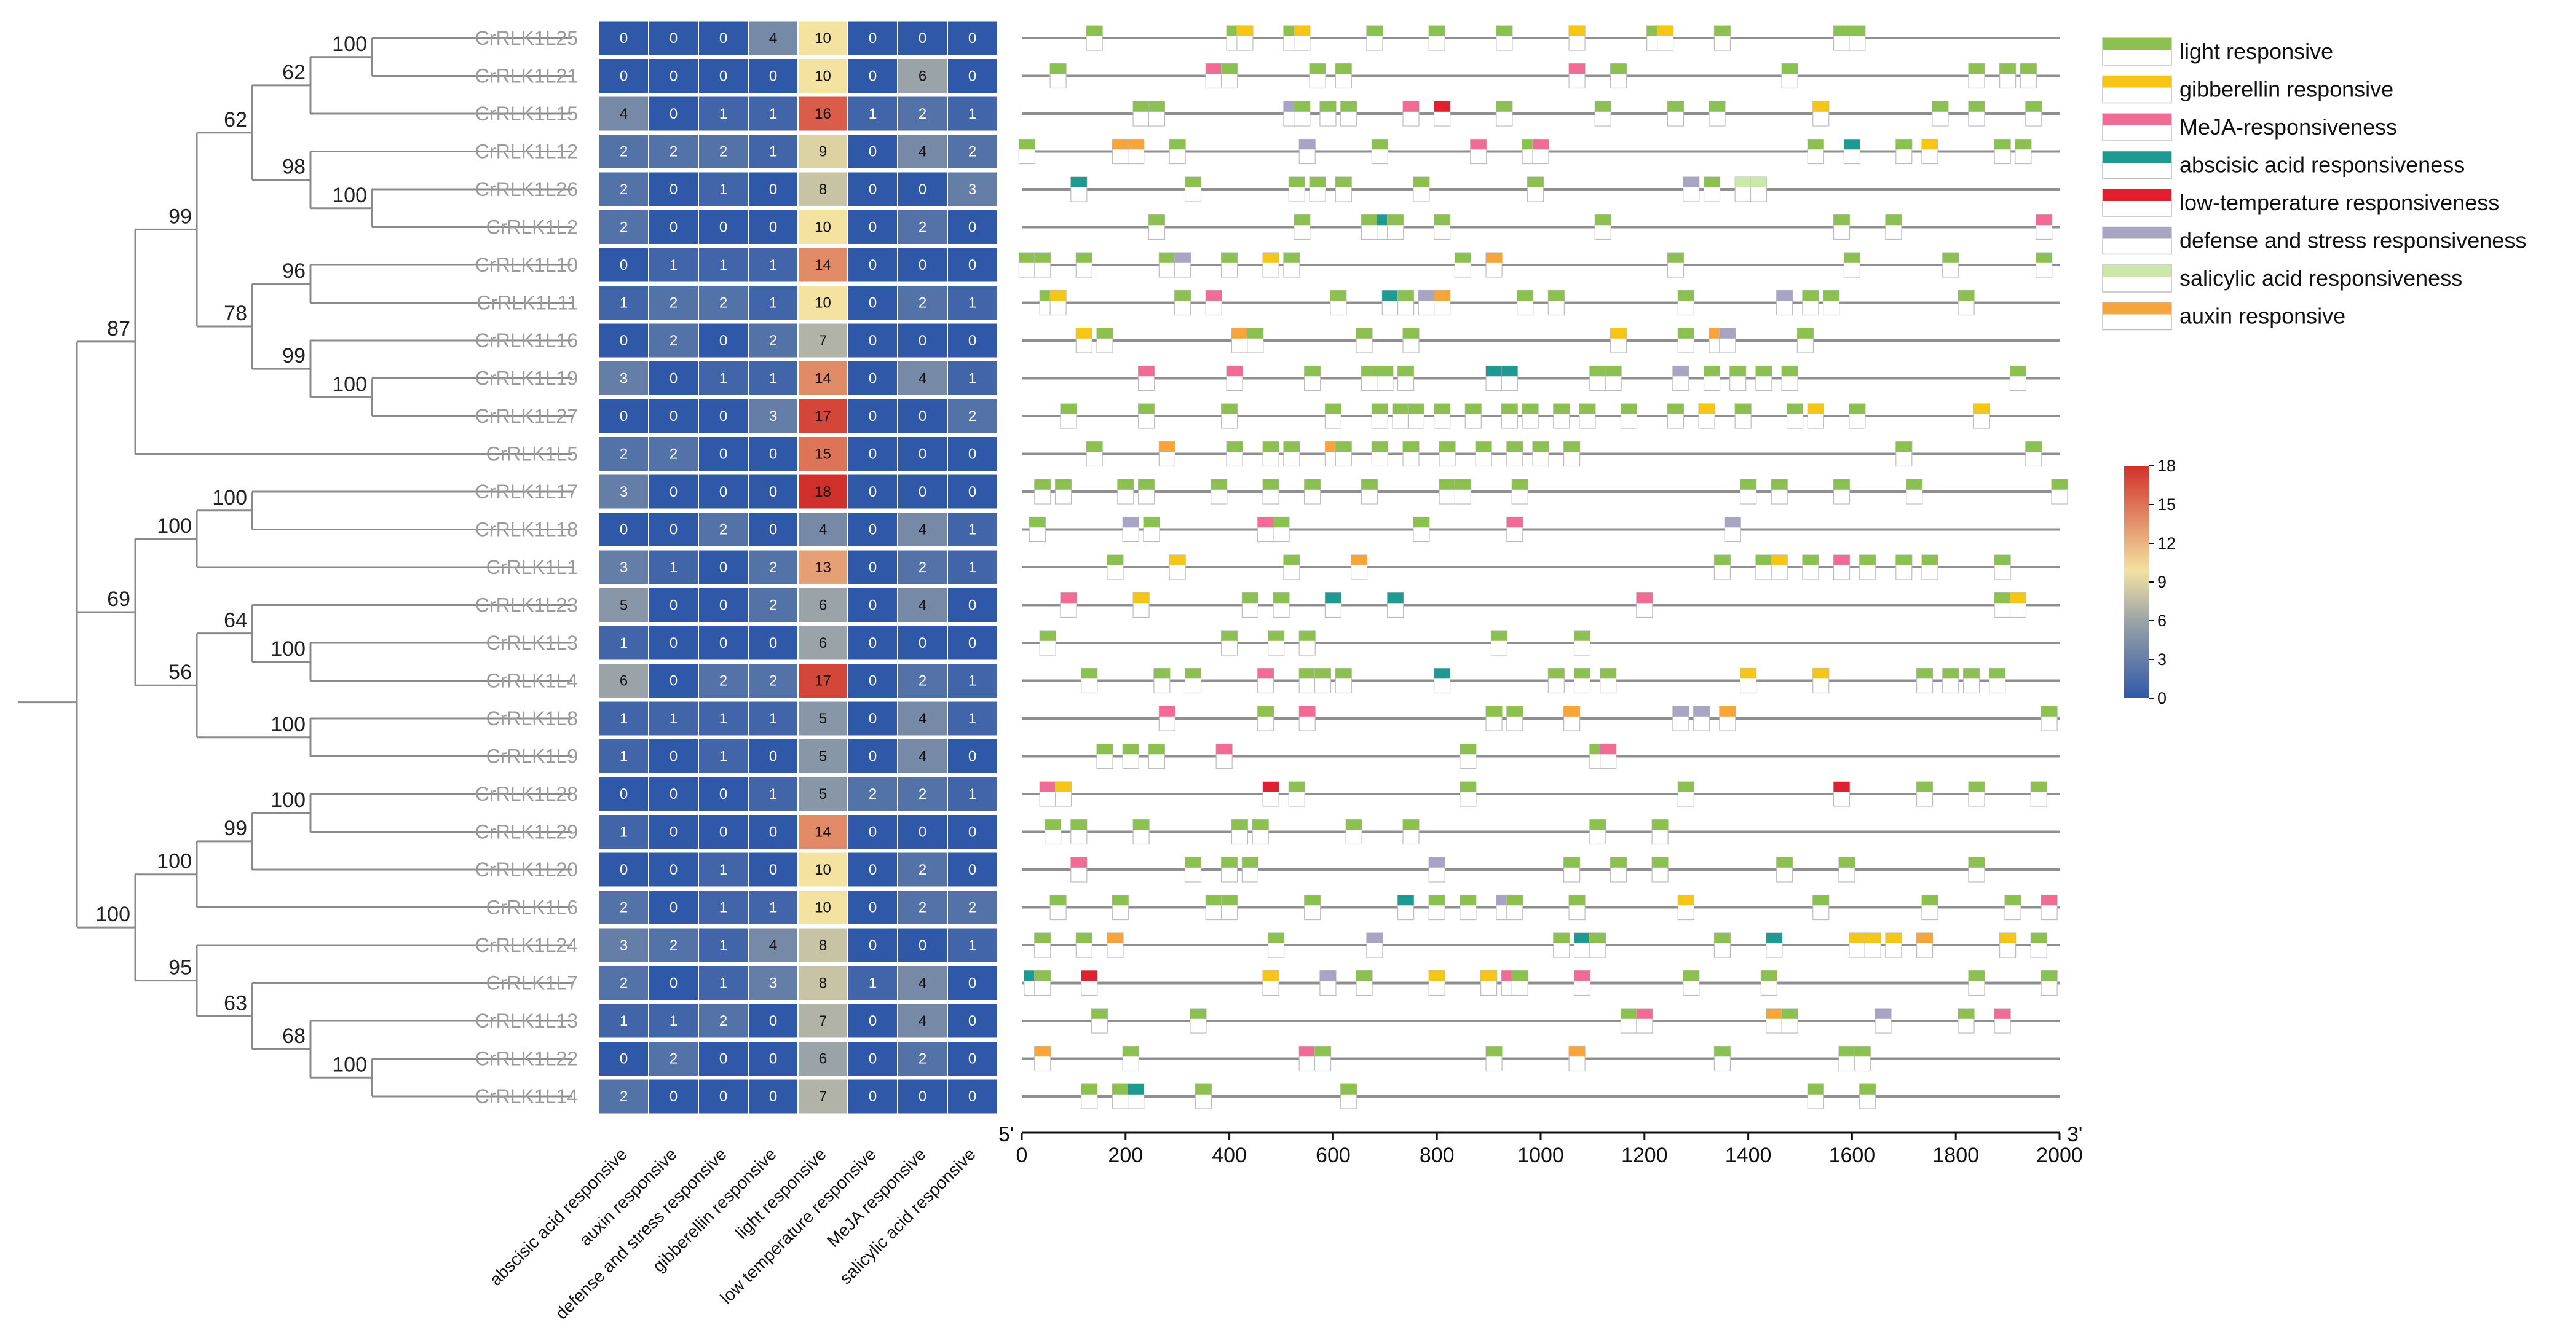 This screenshot has width=2576, height=1341. I want to click on heatmap-cell-value: 18, so click(823, 492).